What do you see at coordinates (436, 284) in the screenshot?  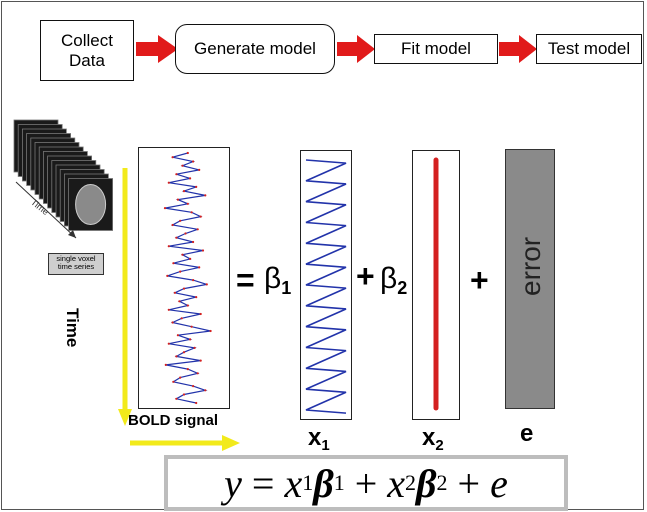 I see `x2-constant-line` at bounding box center [436, 284].